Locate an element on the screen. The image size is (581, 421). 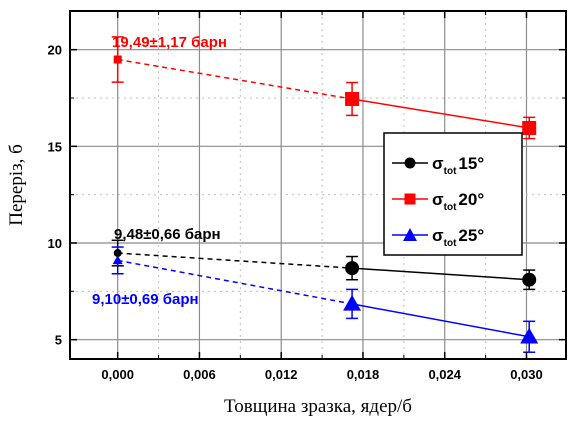
y-tick-label: 5 is located at coordinates (58, 340).